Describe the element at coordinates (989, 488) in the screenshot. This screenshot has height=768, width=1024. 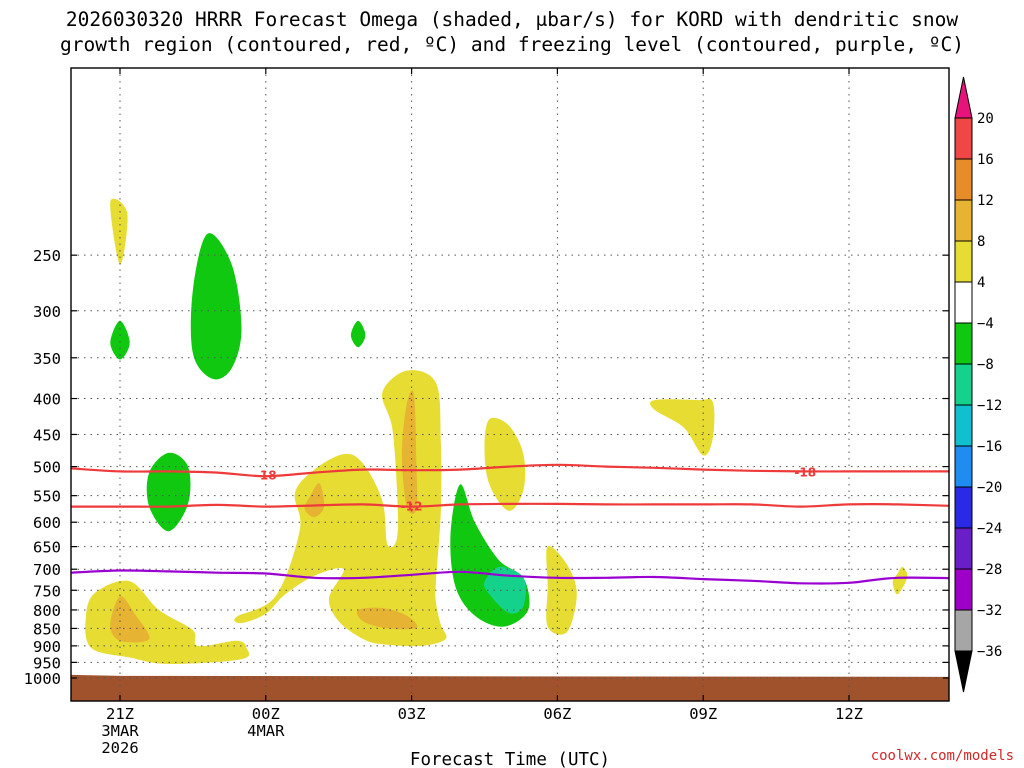
I see `colorbar-label-4: −20` at that location.